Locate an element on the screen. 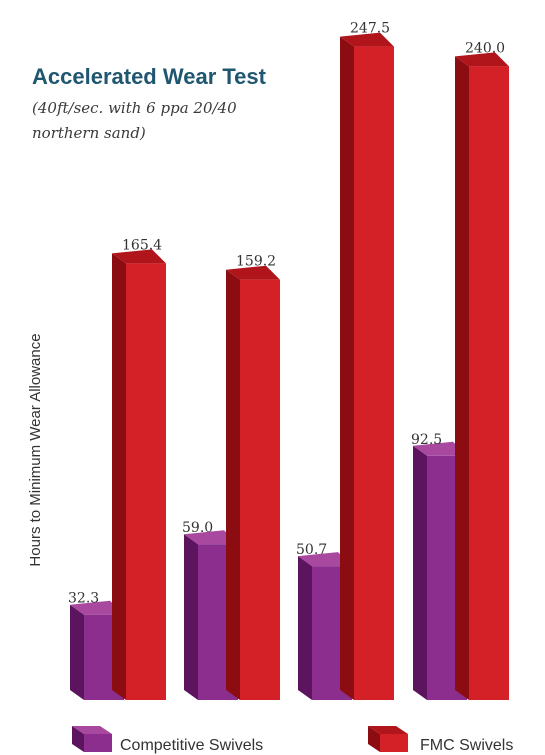  bar-fmc-2-side is located at coordinates (233, 484).